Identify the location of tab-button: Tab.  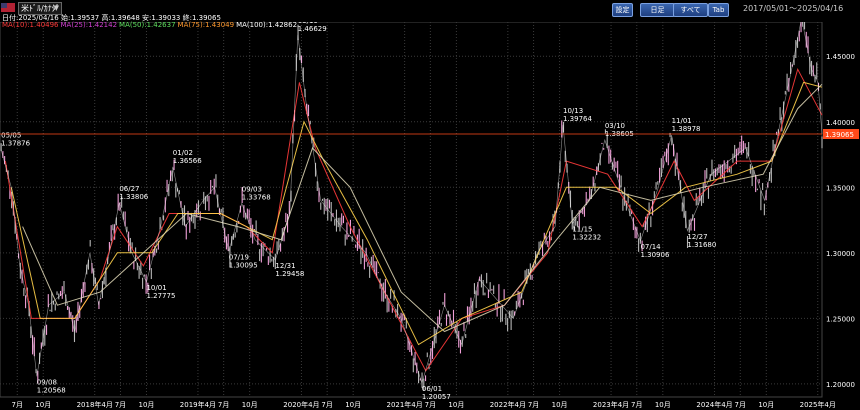
(718, 10).